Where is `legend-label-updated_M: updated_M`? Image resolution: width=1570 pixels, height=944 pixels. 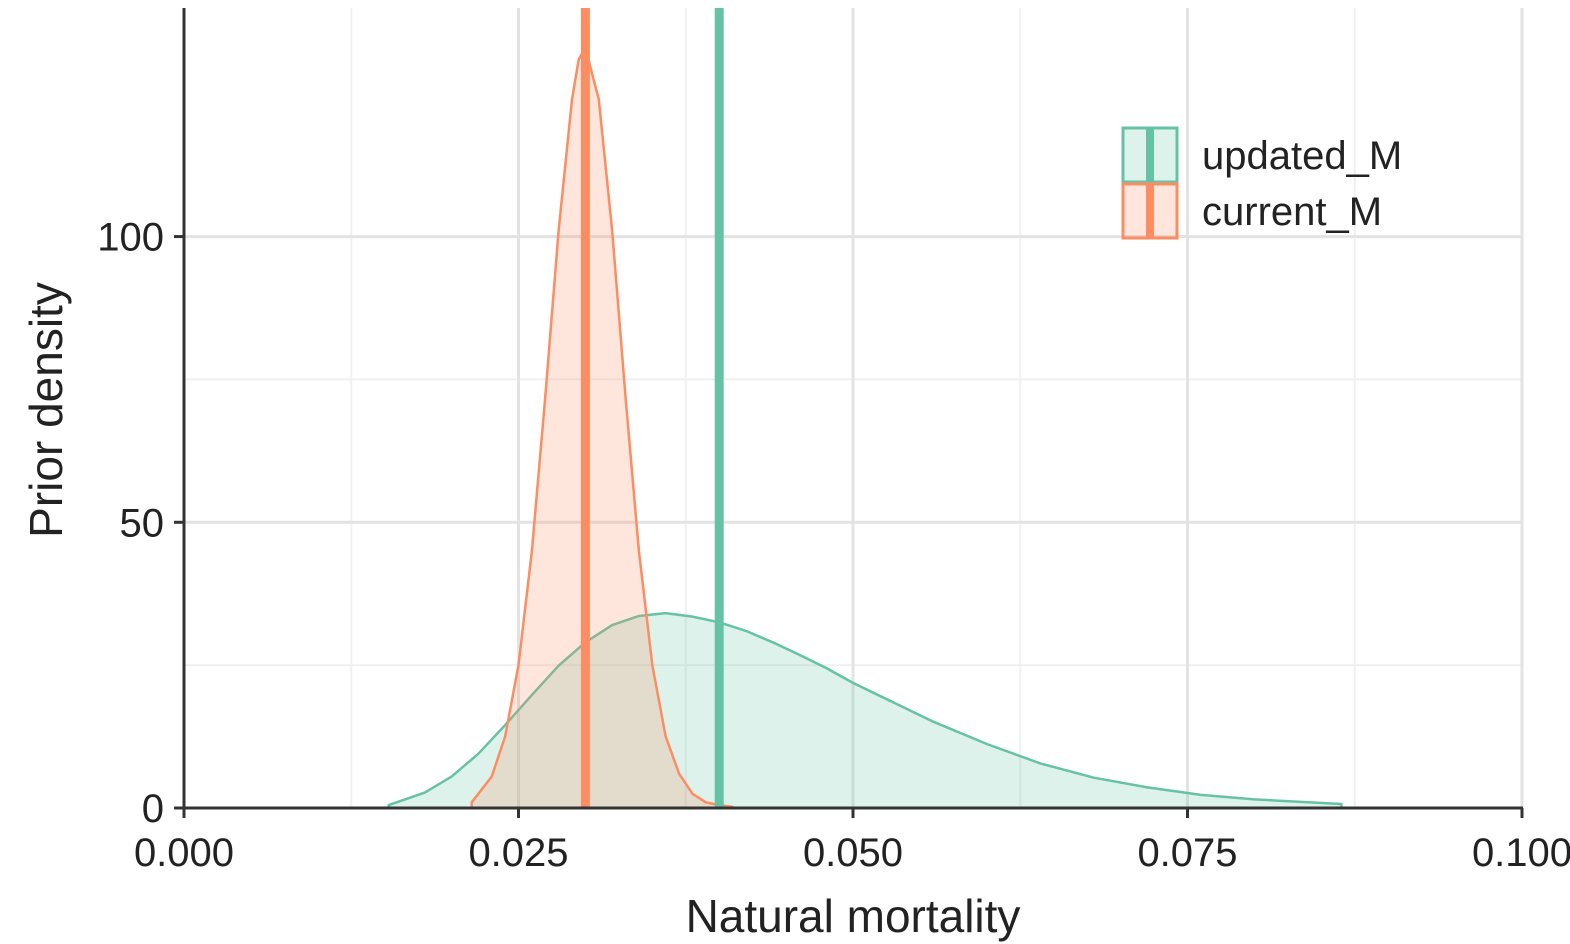
legend-label-updated_M: updated_M is located at coordinates (1302, 156).